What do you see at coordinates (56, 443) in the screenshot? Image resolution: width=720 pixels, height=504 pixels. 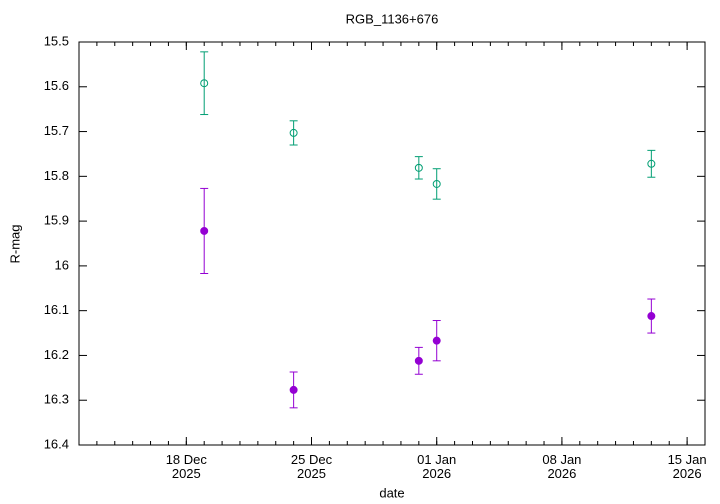 I see `y-tick-label: 16.4` at bounding box center [56, 443].